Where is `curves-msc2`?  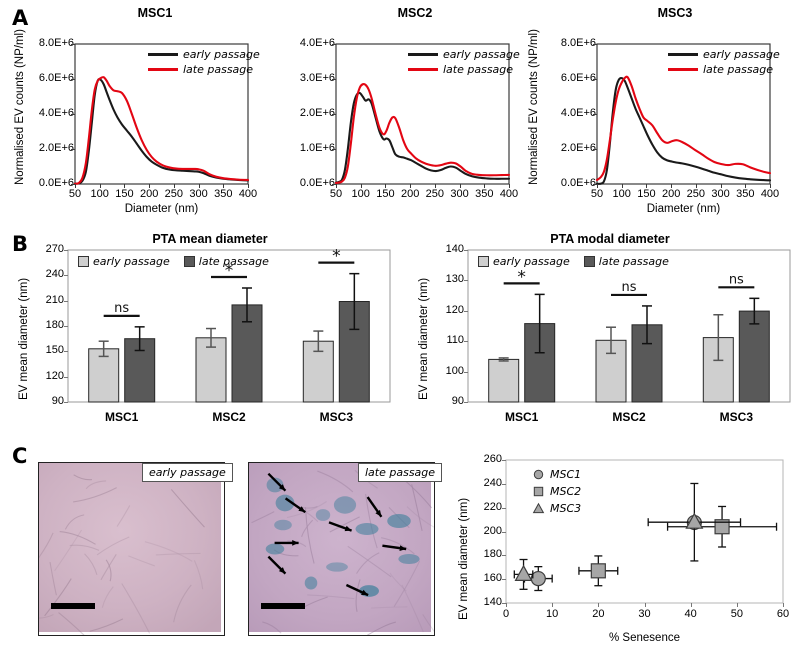
curves-msc2 is located at coordinates (422, 114).